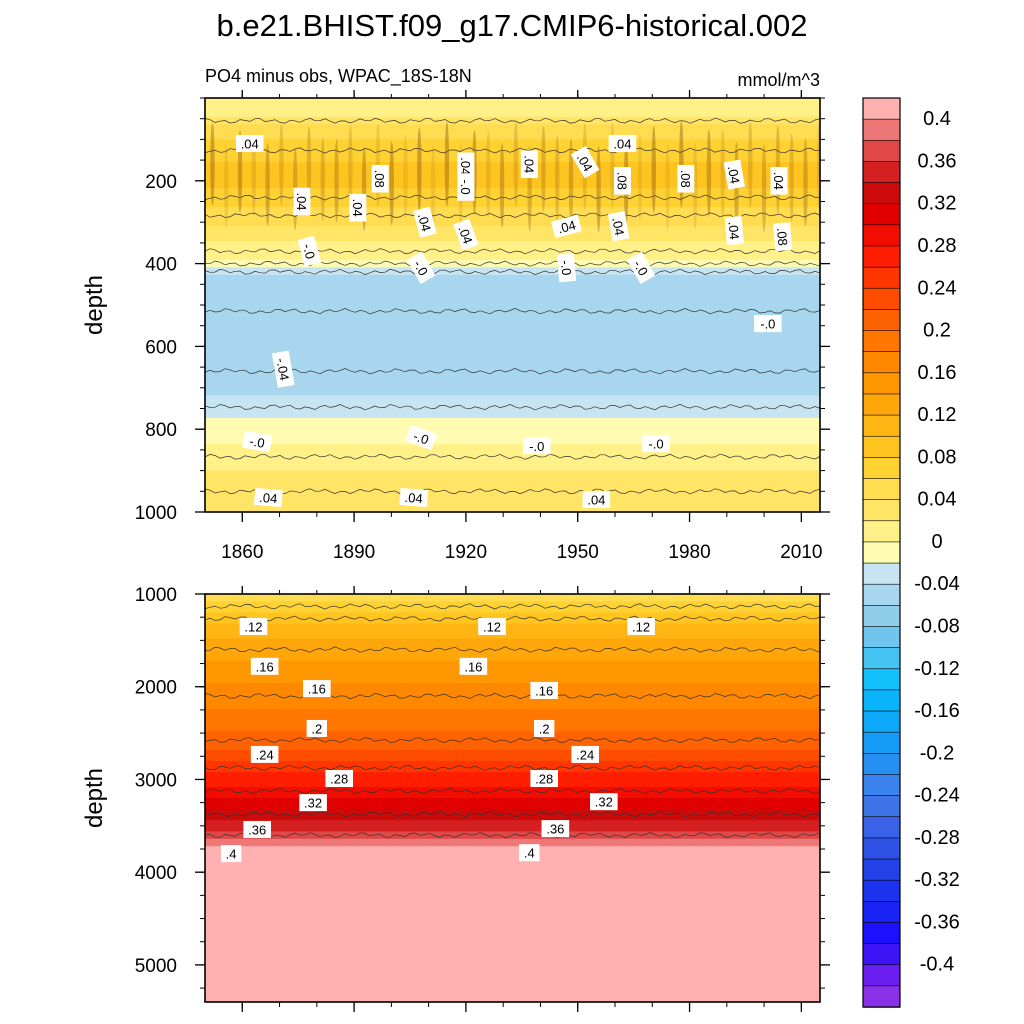  I want to click on upper-contour-label: -.04, so click(283, 369).